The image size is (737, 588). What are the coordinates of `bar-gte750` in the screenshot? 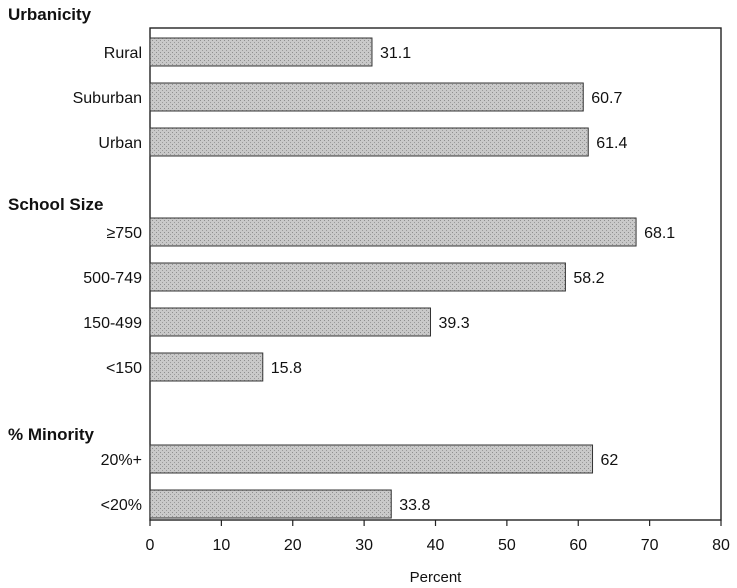 It's located at (393, 232).